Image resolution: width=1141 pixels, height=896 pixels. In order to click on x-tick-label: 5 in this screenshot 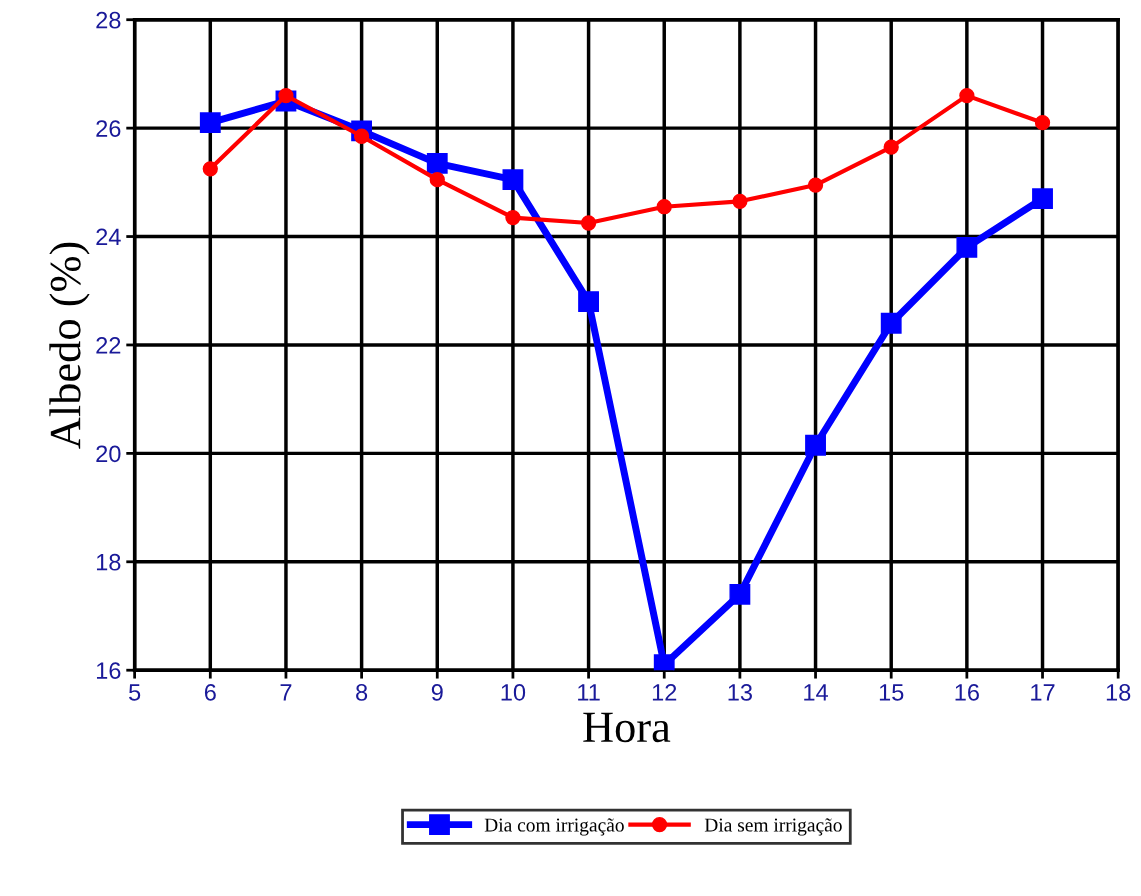, I will do `click(135, 692)`.